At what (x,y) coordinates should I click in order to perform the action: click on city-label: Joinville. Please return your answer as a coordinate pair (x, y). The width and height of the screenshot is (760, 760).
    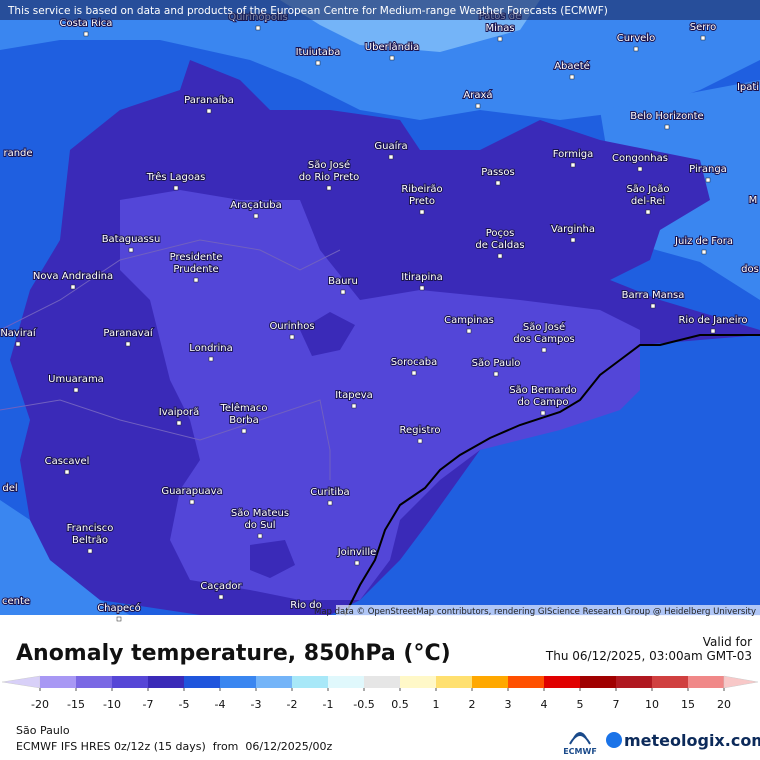
    Looking at the image, I should click on (357, 552).